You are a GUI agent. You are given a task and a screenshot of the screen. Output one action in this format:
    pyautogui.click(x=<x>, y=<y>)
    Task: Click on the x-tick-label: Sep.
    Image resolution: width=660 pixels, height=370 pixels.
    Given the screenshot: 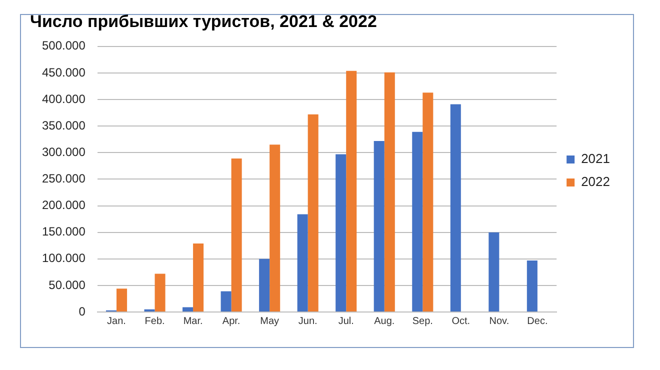 What is the action you would take?
    pyautogui.click(x=422, y=321)
    